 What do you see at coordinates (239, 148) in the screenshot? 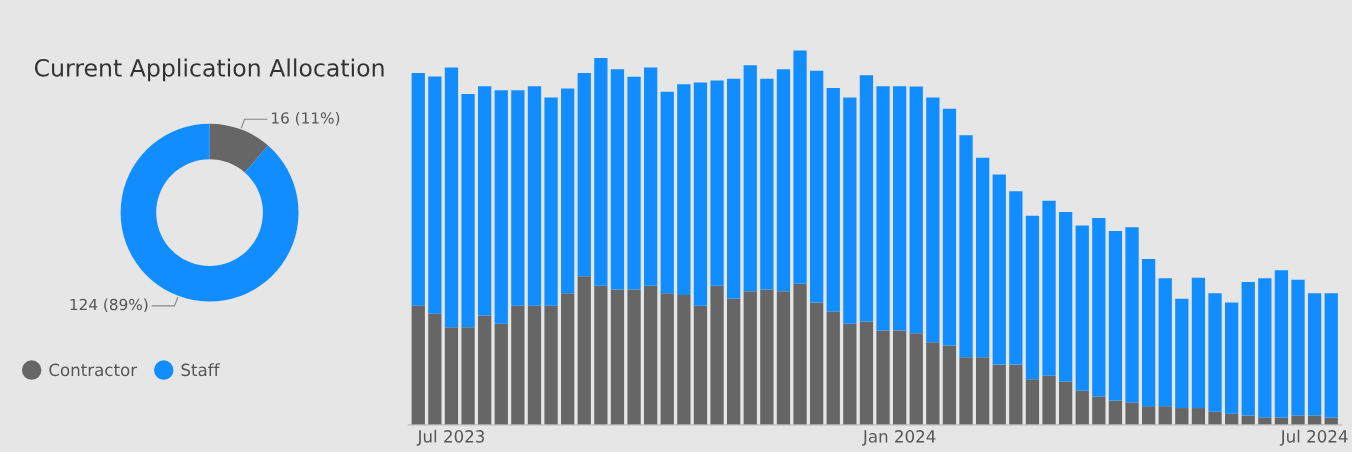
I see `donut-slice` at bounding box center [239, 148].